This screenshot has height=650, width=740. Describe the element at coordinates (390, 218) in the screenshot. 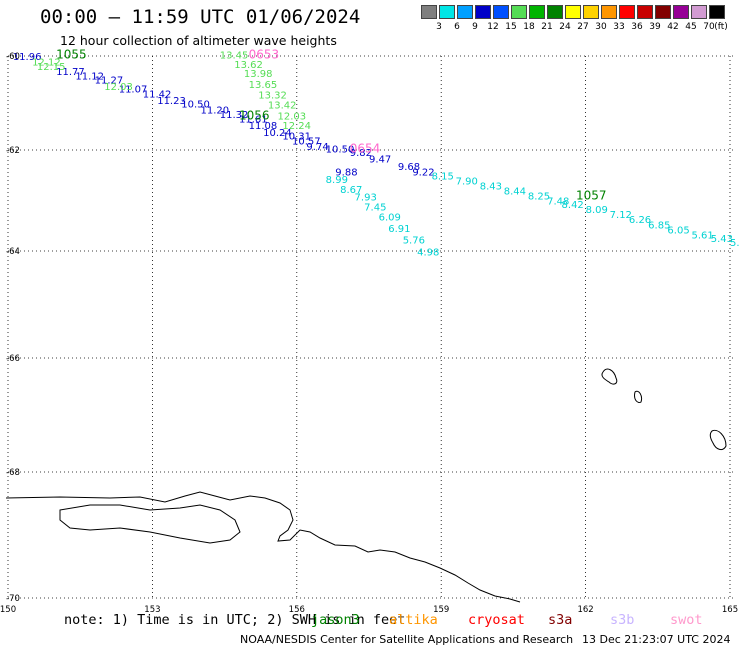

I see `wave-height-value: 6.09` at that location.